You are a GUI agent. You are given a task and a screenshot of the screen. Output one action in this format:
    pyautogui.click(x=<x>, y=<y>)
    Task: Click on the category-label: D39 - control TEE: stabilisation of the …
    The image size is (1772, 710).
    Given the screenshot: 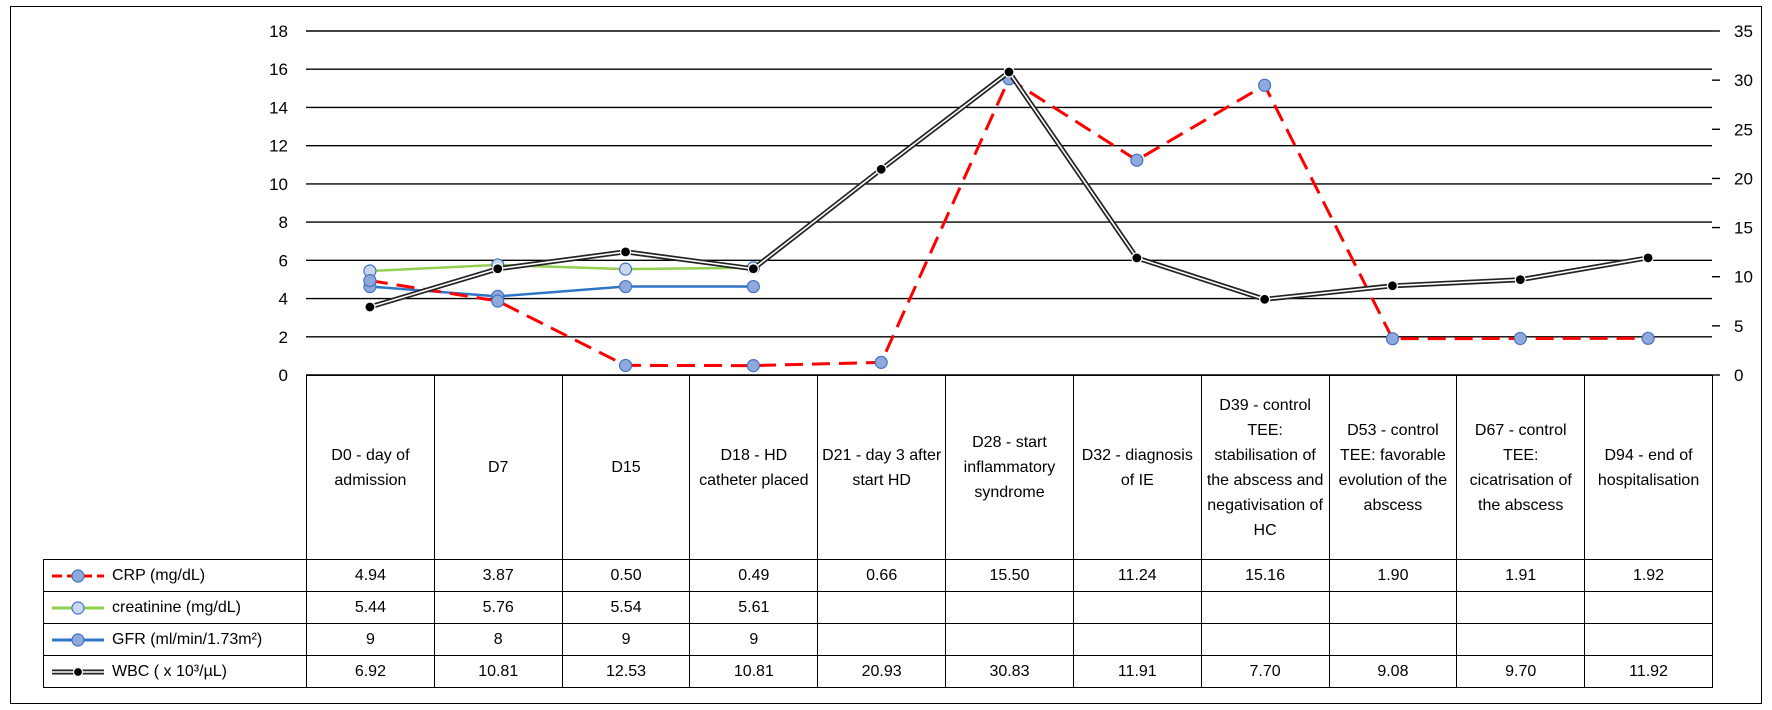 What is the action you would take?
    pyautogui.click(x=1265, y=467)
    